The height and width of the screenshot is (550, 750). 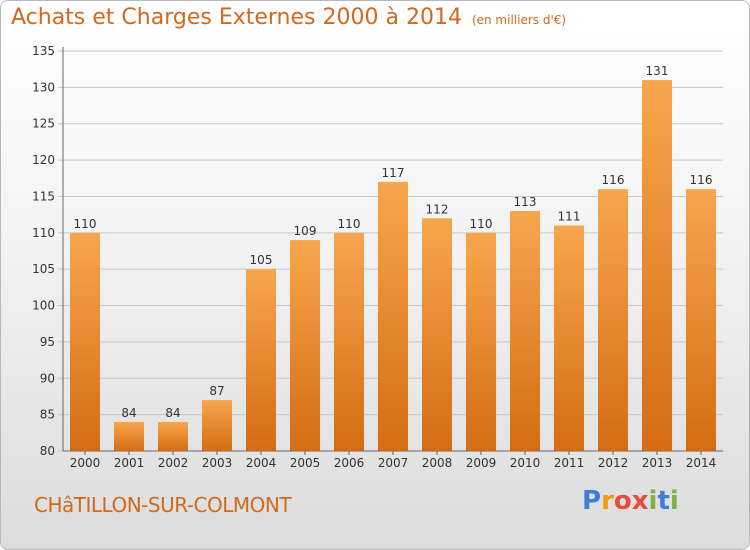 I want to click on x-tick-label: 2009, so click(x=481, y=463).